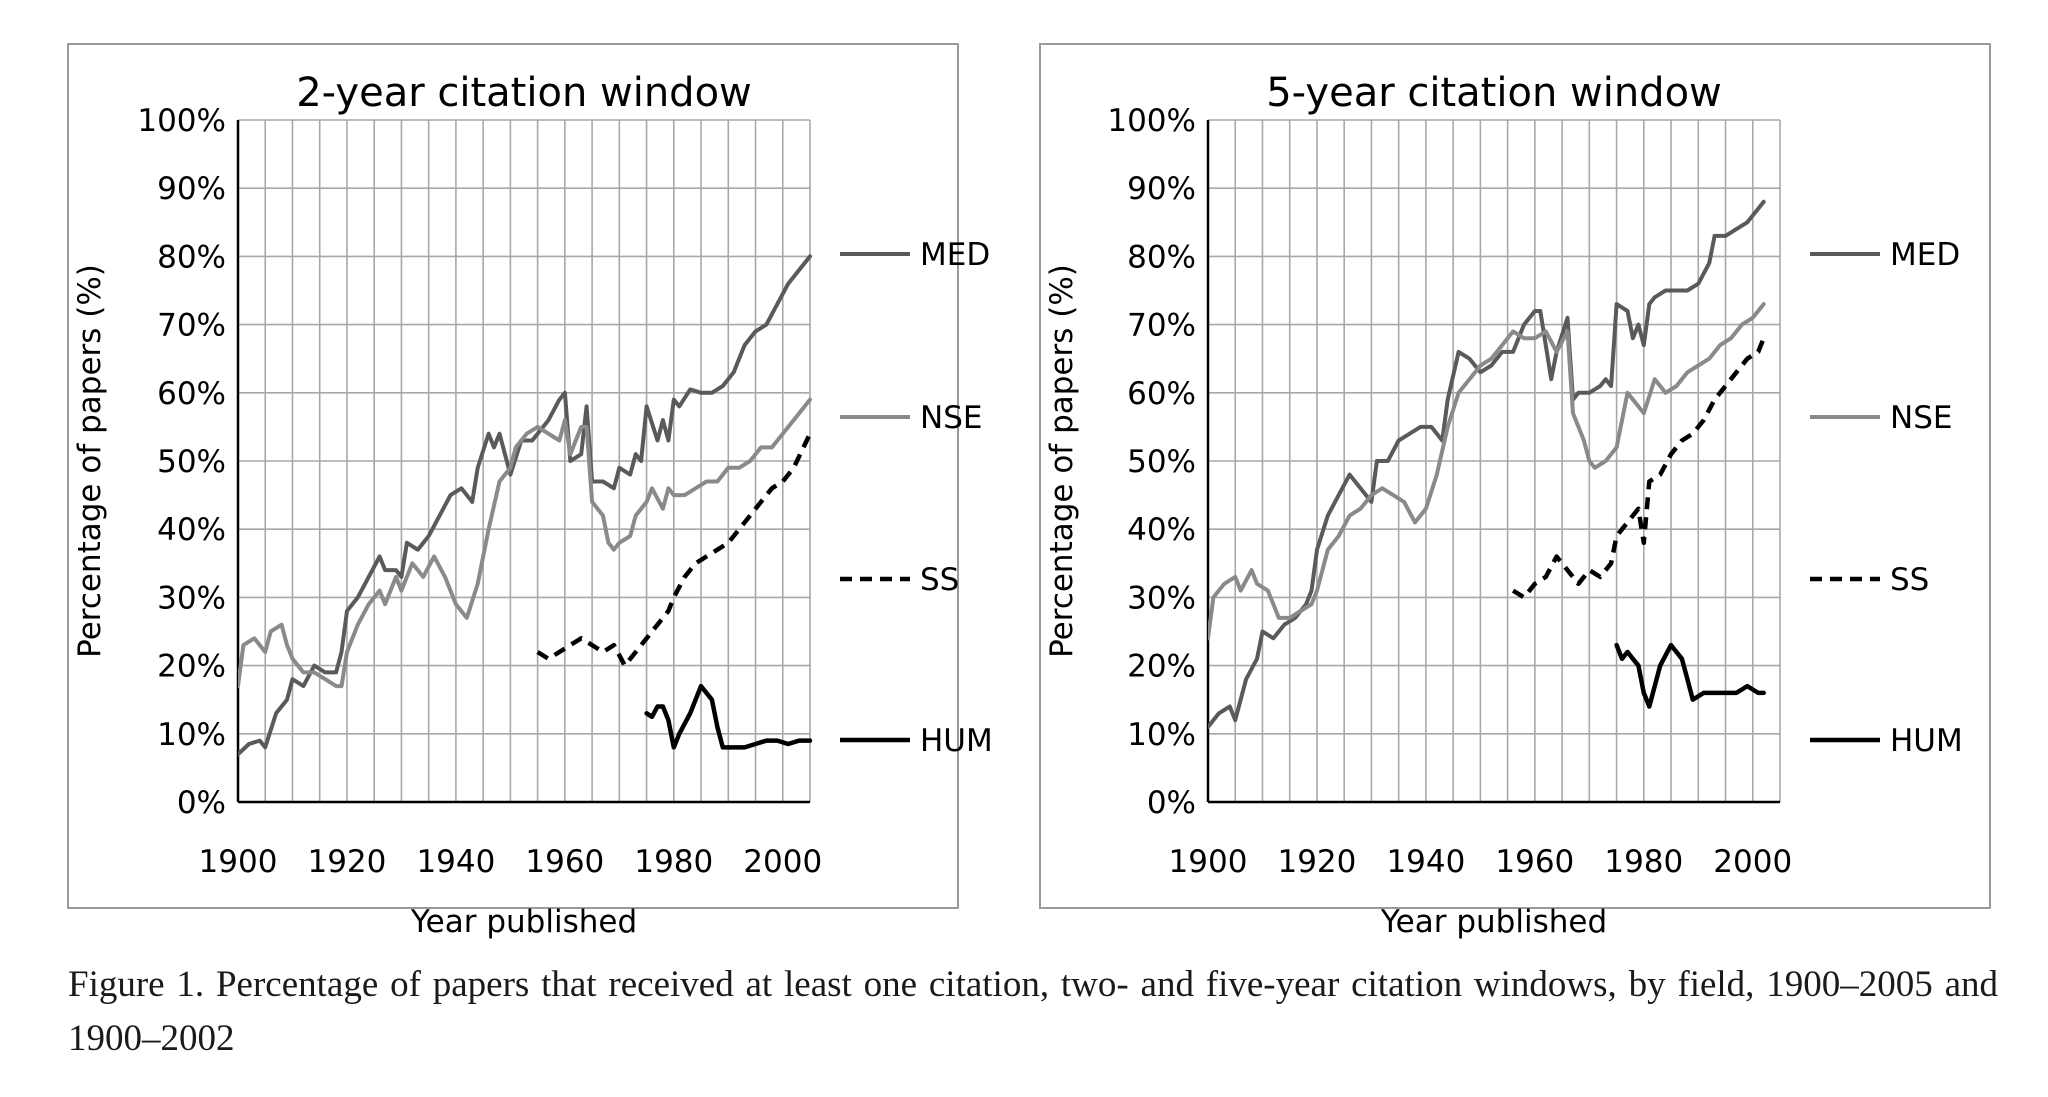 Image resolution: width=2048 pixels, height=1097 pixels. What do you see at coordinates (524, 93) in the screenshot?
I see `chart-title: 2-year citation window` at bounding box center [524, 93].